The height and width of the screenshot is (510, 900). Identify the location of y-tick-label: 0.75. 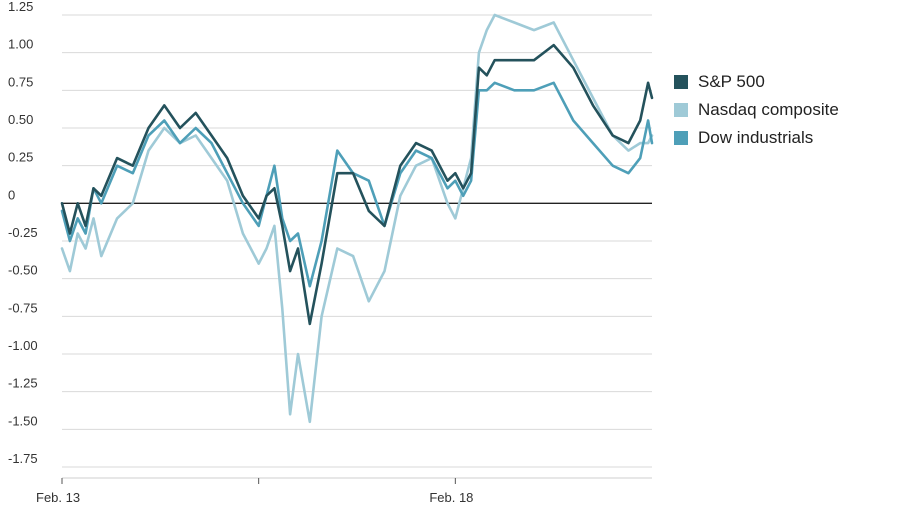
(20, 81).